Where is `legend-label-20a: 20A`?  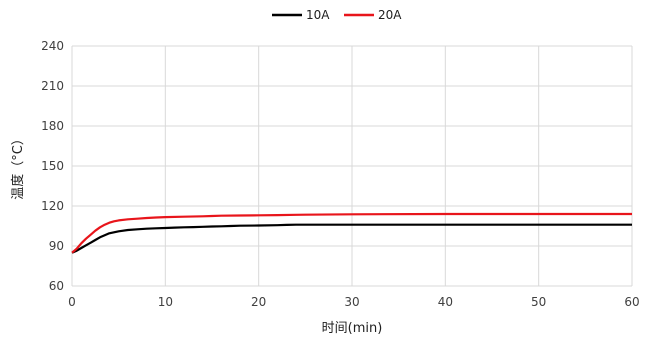
legend-label-20a: 20A is located at coordinates (390, 15).